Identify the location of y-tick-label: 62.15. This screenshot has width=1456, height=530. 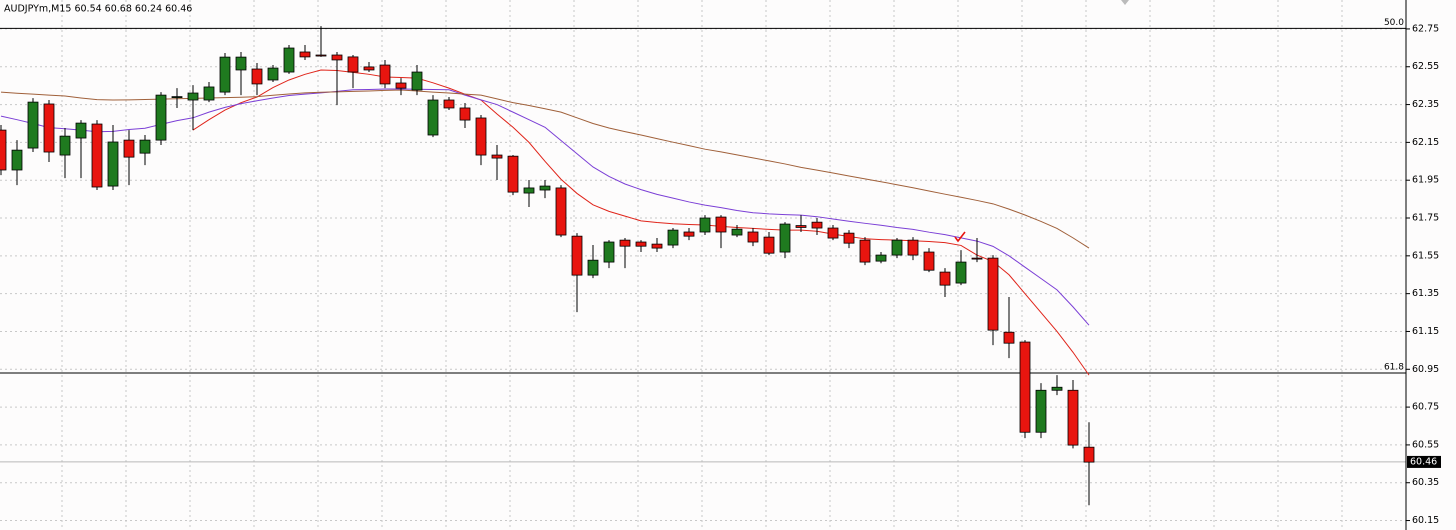
(1425, 142).